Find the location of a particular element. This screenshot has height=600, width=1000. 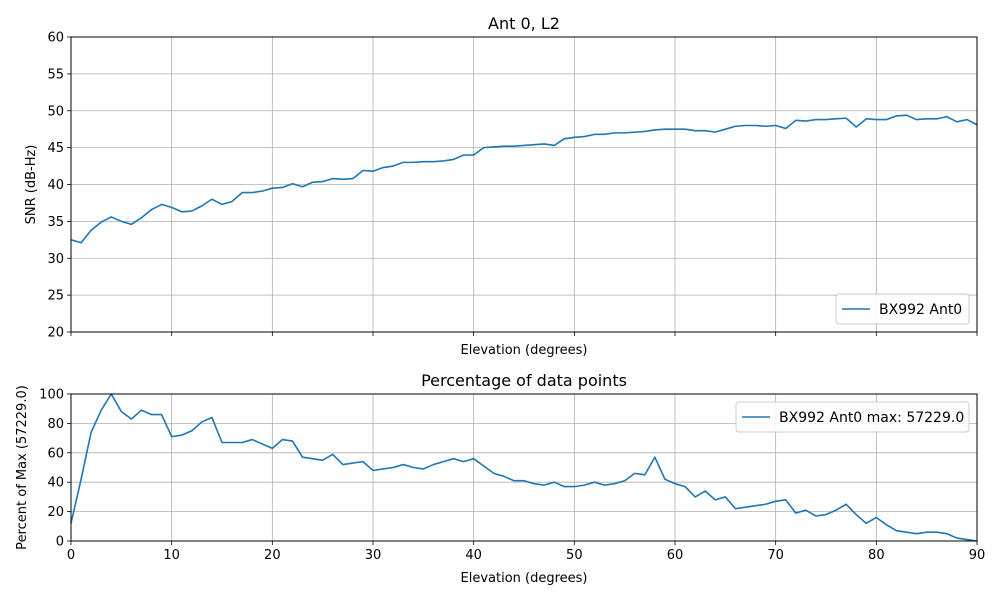

chart1-y-tick-label: 40 is located at coordinates (55, 185).